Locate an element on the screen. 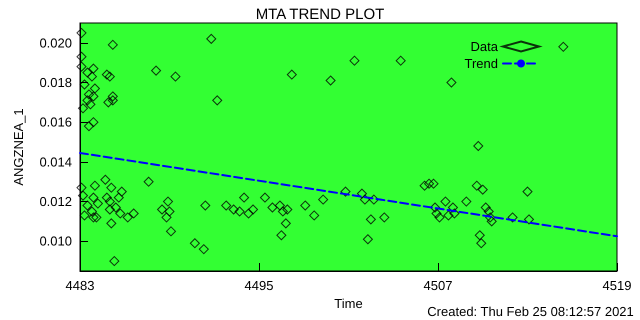  x-tick-label: 4519 is located at coordinates (617, 285).